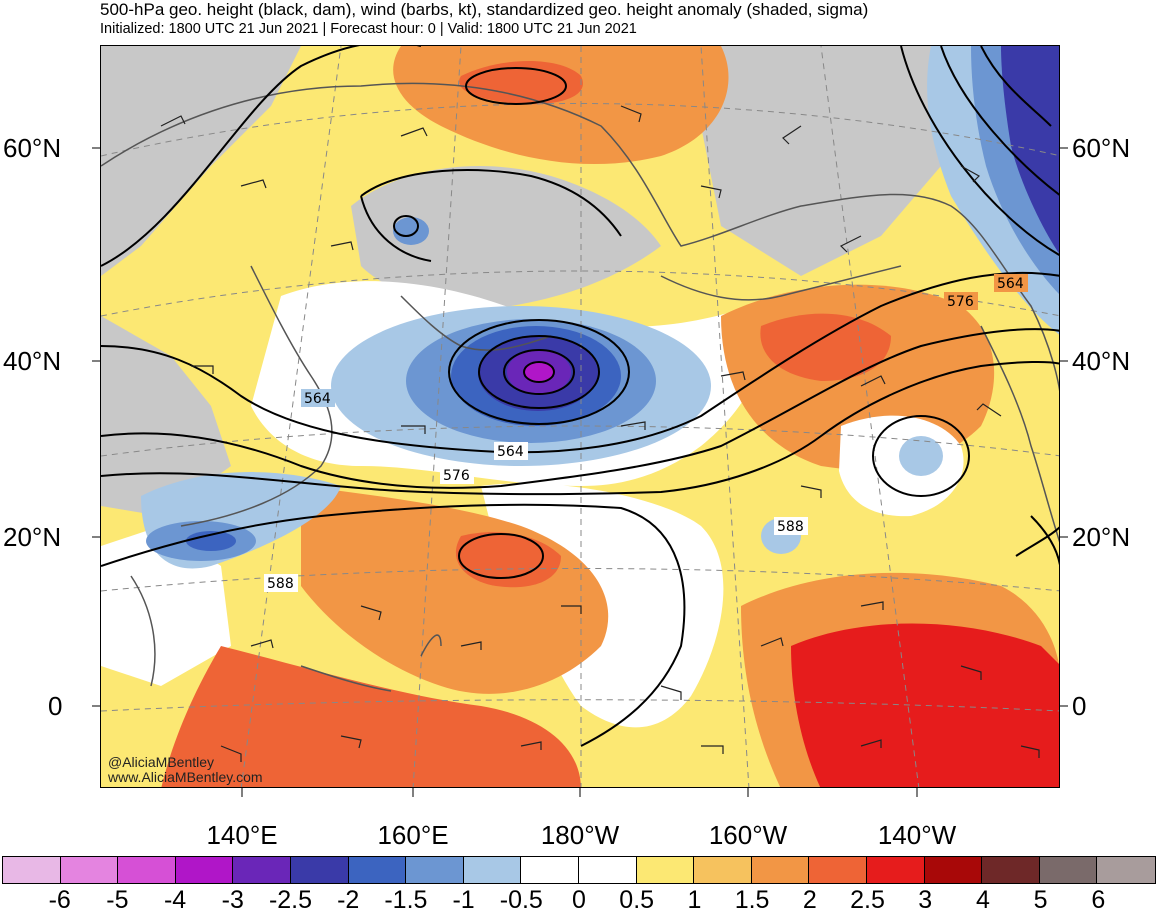 This screenshot has height=915, width=1160. Describe the element at coordinates (371, 716) in the screenshot. I see `anomaly-red-equator-west` at that location.